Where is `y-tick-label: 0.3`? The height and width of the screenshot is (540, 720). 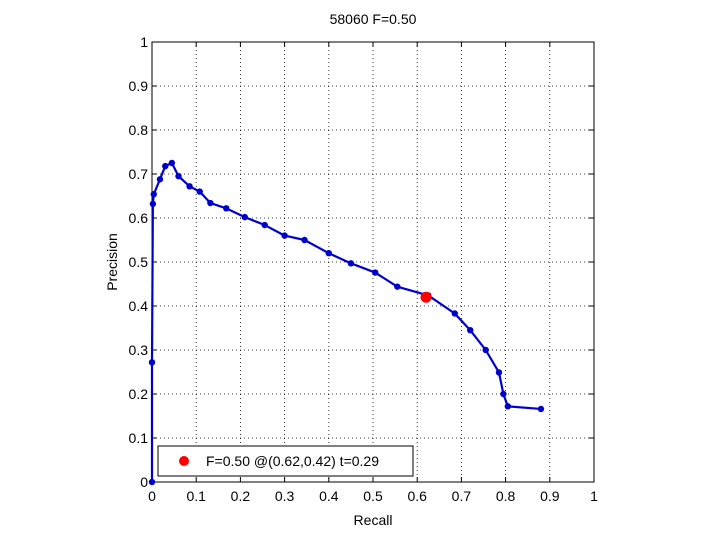 y-tick-label: 0.3 is located at coordinates (139, 350).